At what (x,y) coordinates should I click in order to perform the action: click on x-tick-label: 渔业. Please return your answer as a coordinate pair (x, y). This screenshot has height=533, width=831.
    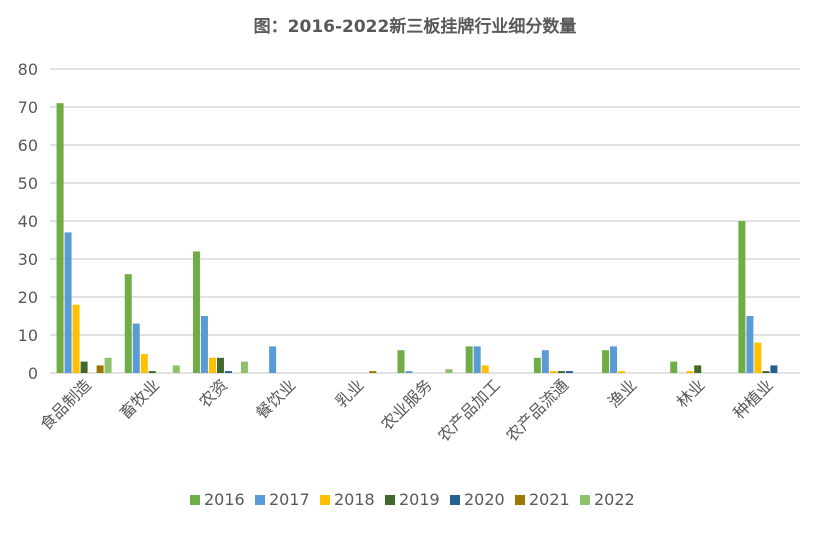
    Looking at the image, I should click on (622, 393).